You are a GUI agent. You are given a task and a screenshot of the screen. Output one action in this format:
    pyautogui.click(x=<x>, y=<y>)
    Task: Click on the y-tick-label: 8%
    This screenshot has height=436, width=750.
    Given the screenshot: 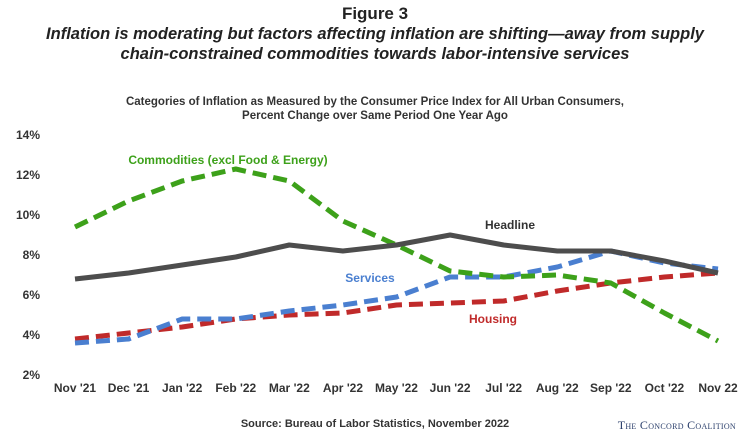 What is the action you would take?
    pyautogui.click(x=32, y=255)
    